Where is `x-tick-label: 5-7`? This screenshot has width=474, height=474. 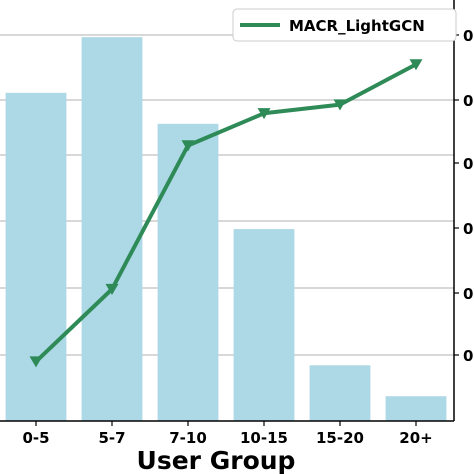
x-tick-label: 5-7 is located at coordinates (111, 438).